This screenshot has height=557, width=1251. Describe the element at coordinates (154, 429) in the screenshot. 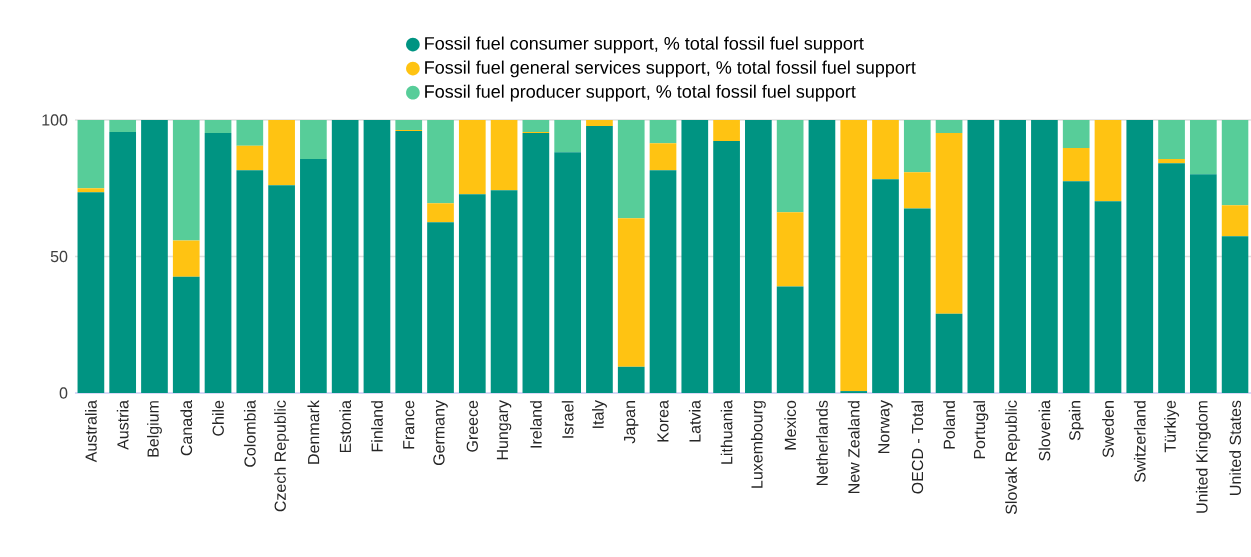

I see `x-tick-label: Belgium` at that location.